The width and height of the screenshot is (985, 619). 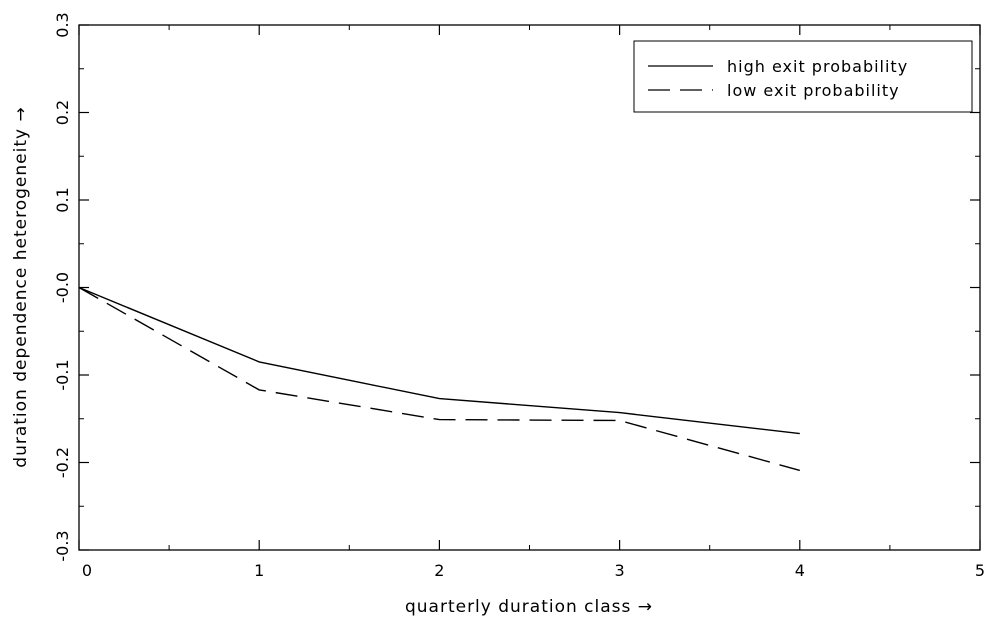 What do you see at coordinates (980, 570) in the screenshot?
I see `x-tick-label: 5` at bounding box center [980, 570].